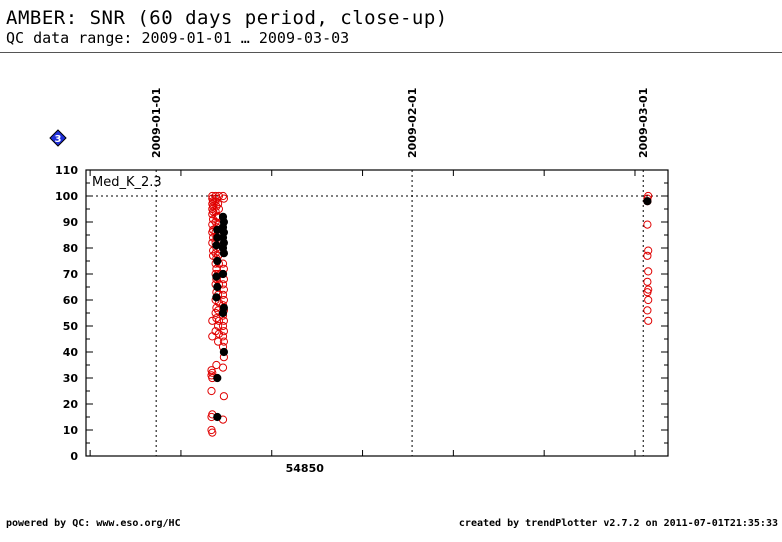  What do you see at coordinates (71, 222) in the screenshot?
I see `y-tick-label: 90` at bounding box center [71, 222].